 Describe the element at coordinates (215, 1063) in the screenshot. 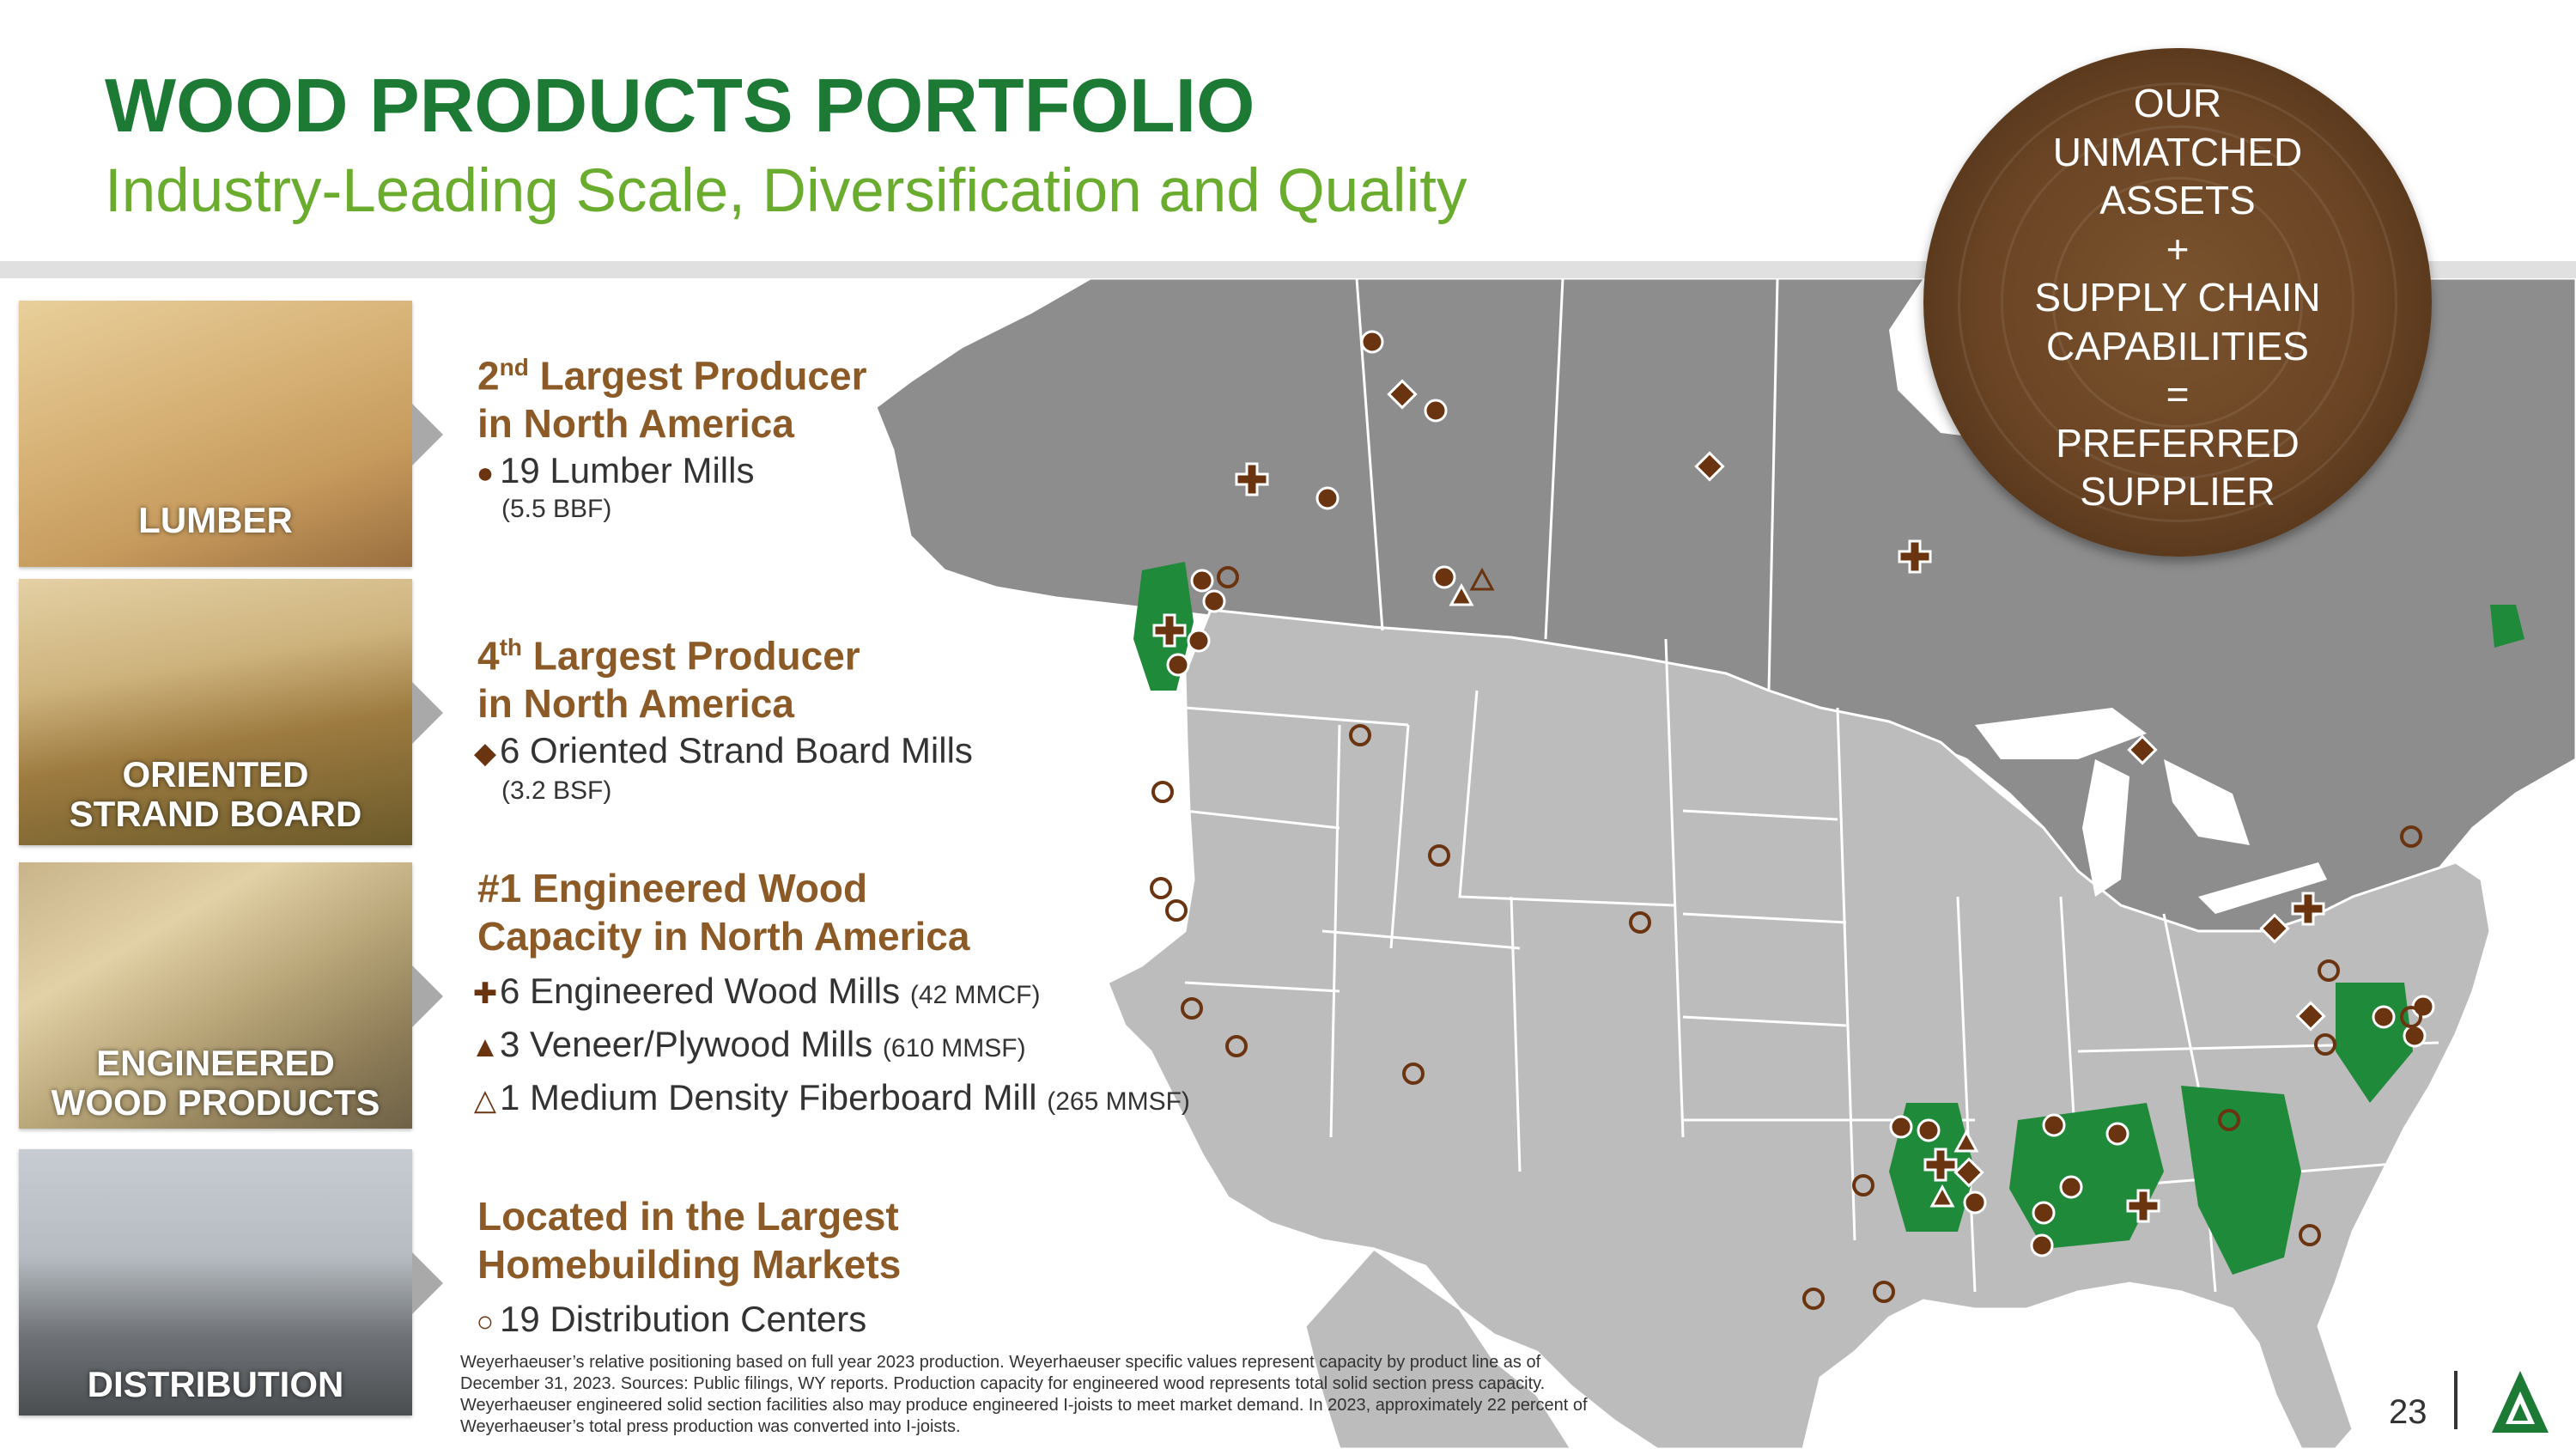

I see `ewp-label-line1: ENGINEERED` at that location.